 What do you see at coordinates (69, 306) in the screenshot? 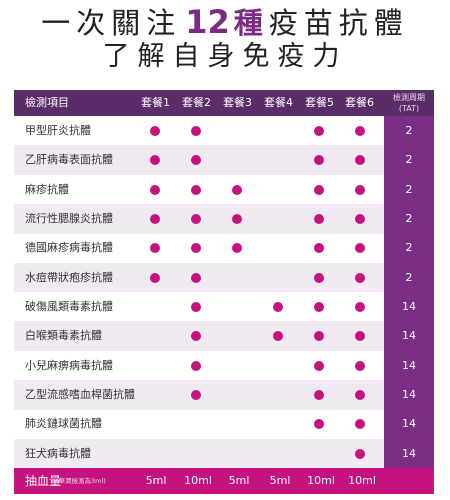
I see `test-item-name: 破傷風類毒素抗體` at bounding box center [69, 306].